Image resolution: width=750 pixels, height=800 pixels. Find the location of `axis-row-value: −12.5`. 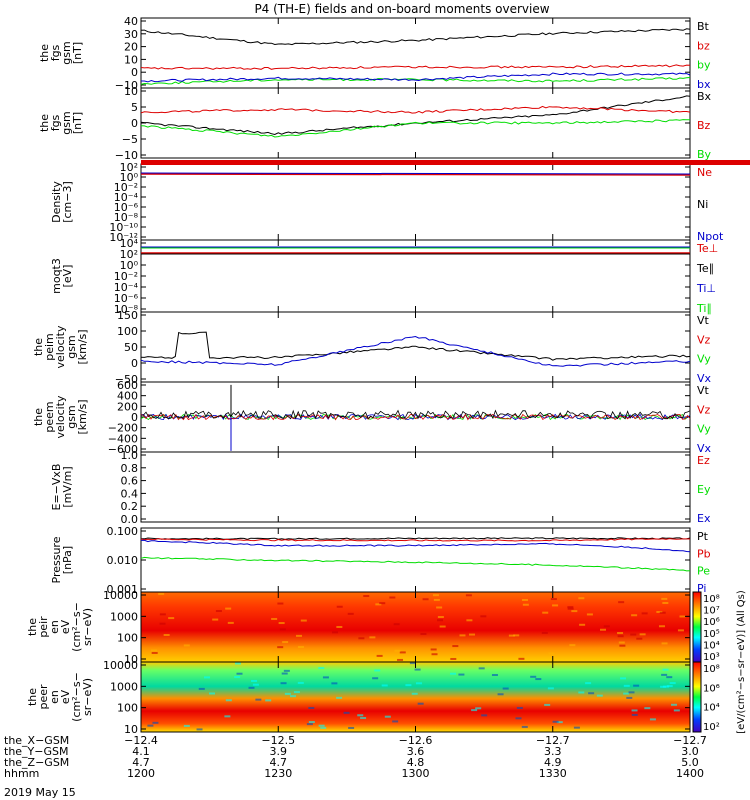

axis-row-value: −12.5 is located at coordinates (278, 740).